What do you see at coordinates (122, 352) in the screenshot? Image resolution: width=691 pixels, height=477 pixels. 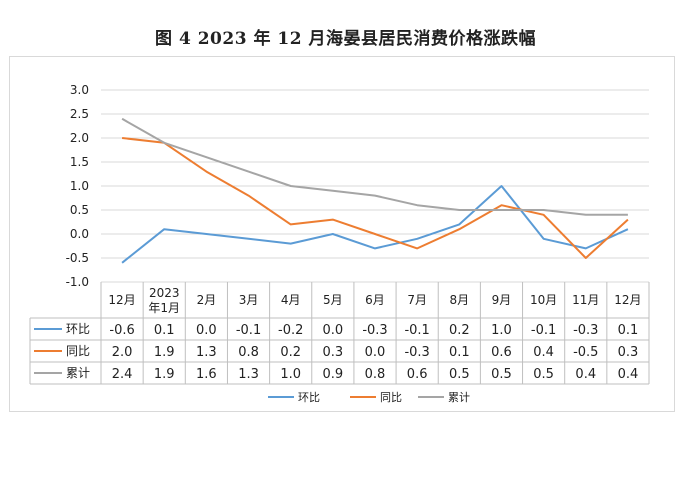 I see `table-cell-value: 2.0` at bounding box center [122, 352].